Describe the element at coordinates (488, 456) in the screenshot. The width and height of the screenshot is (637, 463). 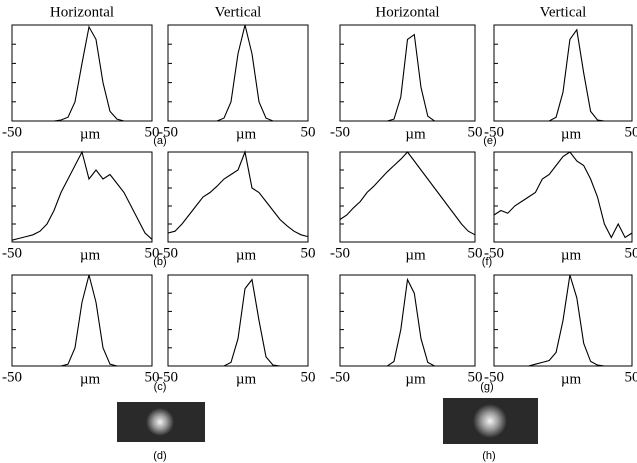
I see `panel-label: (h)` at that location.